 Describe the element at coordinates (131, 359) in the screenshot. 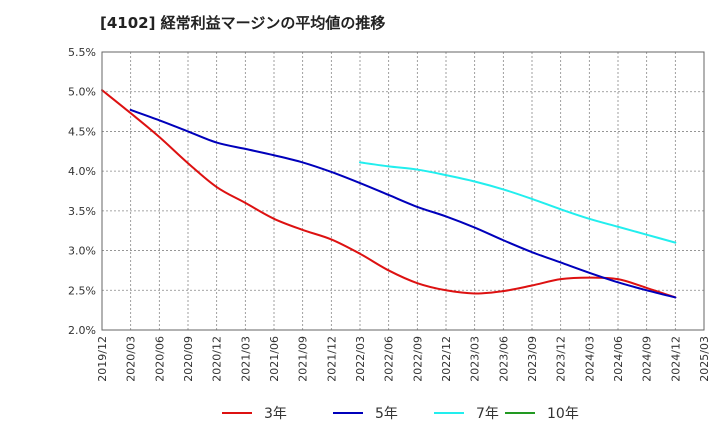

I see `x-tick-label: 2020/03` at that location.